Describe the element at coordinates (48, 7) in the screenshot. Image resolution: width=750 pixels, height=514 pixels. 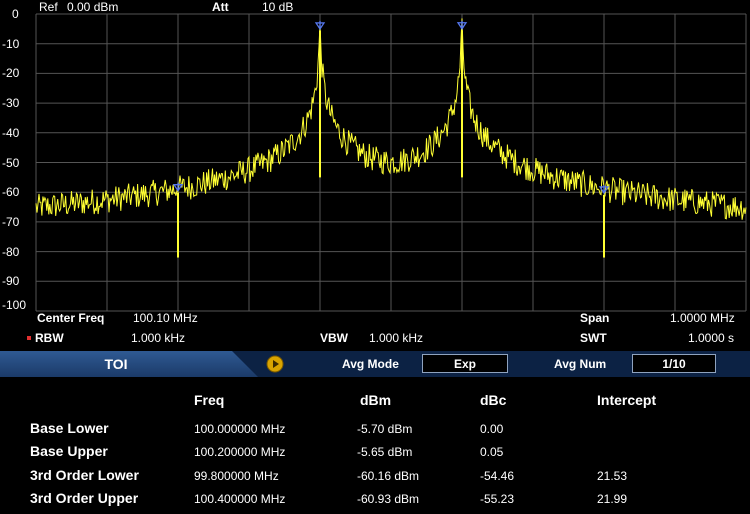
I see `ref-label: Ref` at that location.